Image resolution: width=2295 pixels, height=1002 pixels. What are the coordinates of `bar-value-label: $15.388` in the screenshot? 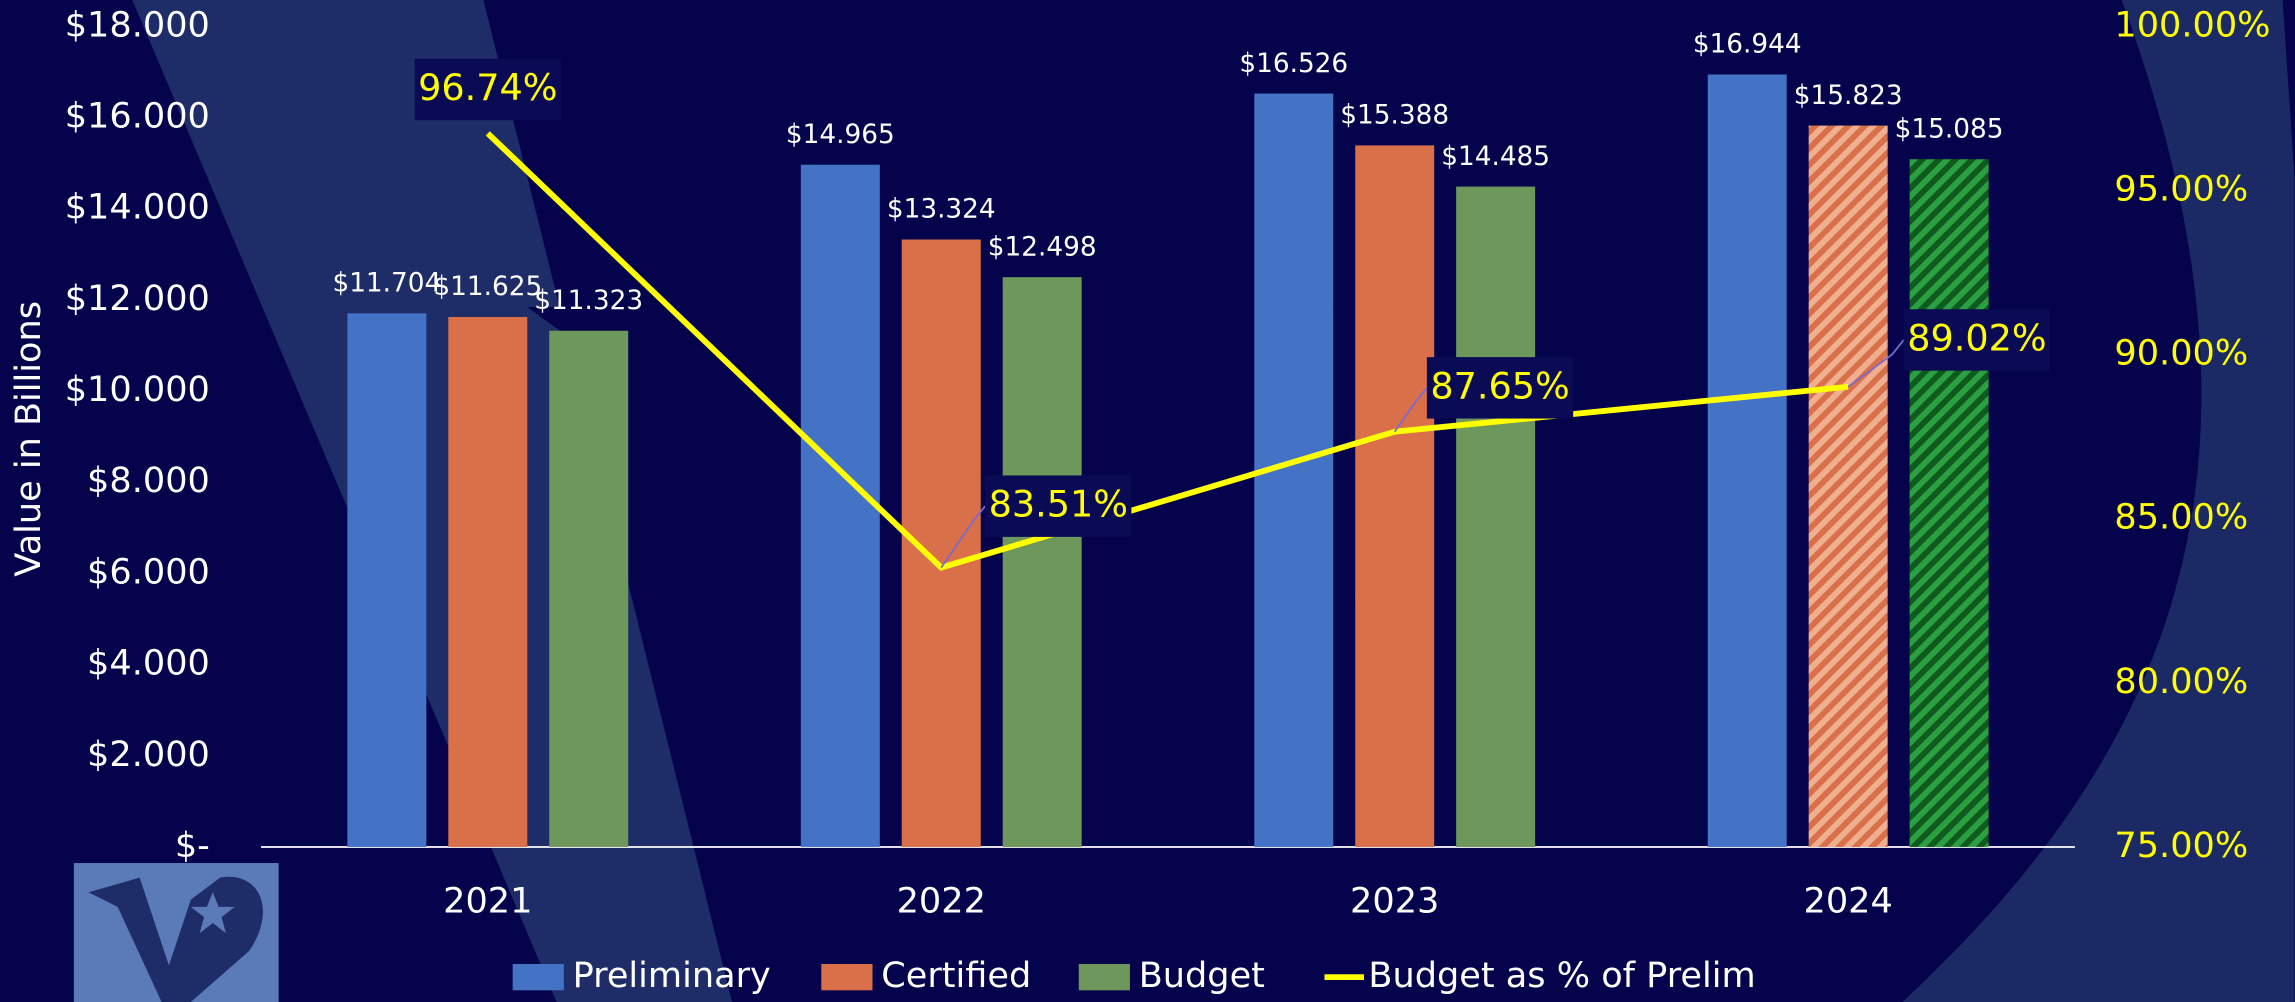 It's located at (1394, 116).